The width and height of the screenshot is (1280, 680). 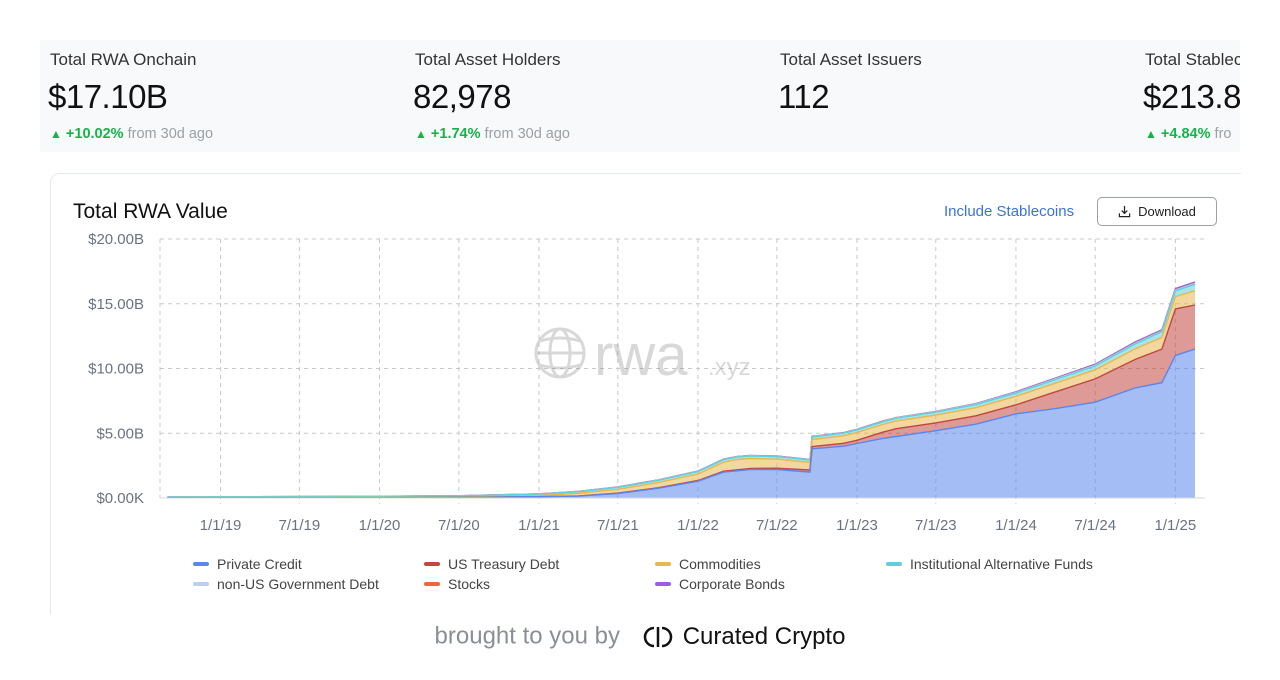 What do you see at coordinates (462, 96) in the screenshot?
I see `stat-value: 82,978` at bounding box center [462, 96].